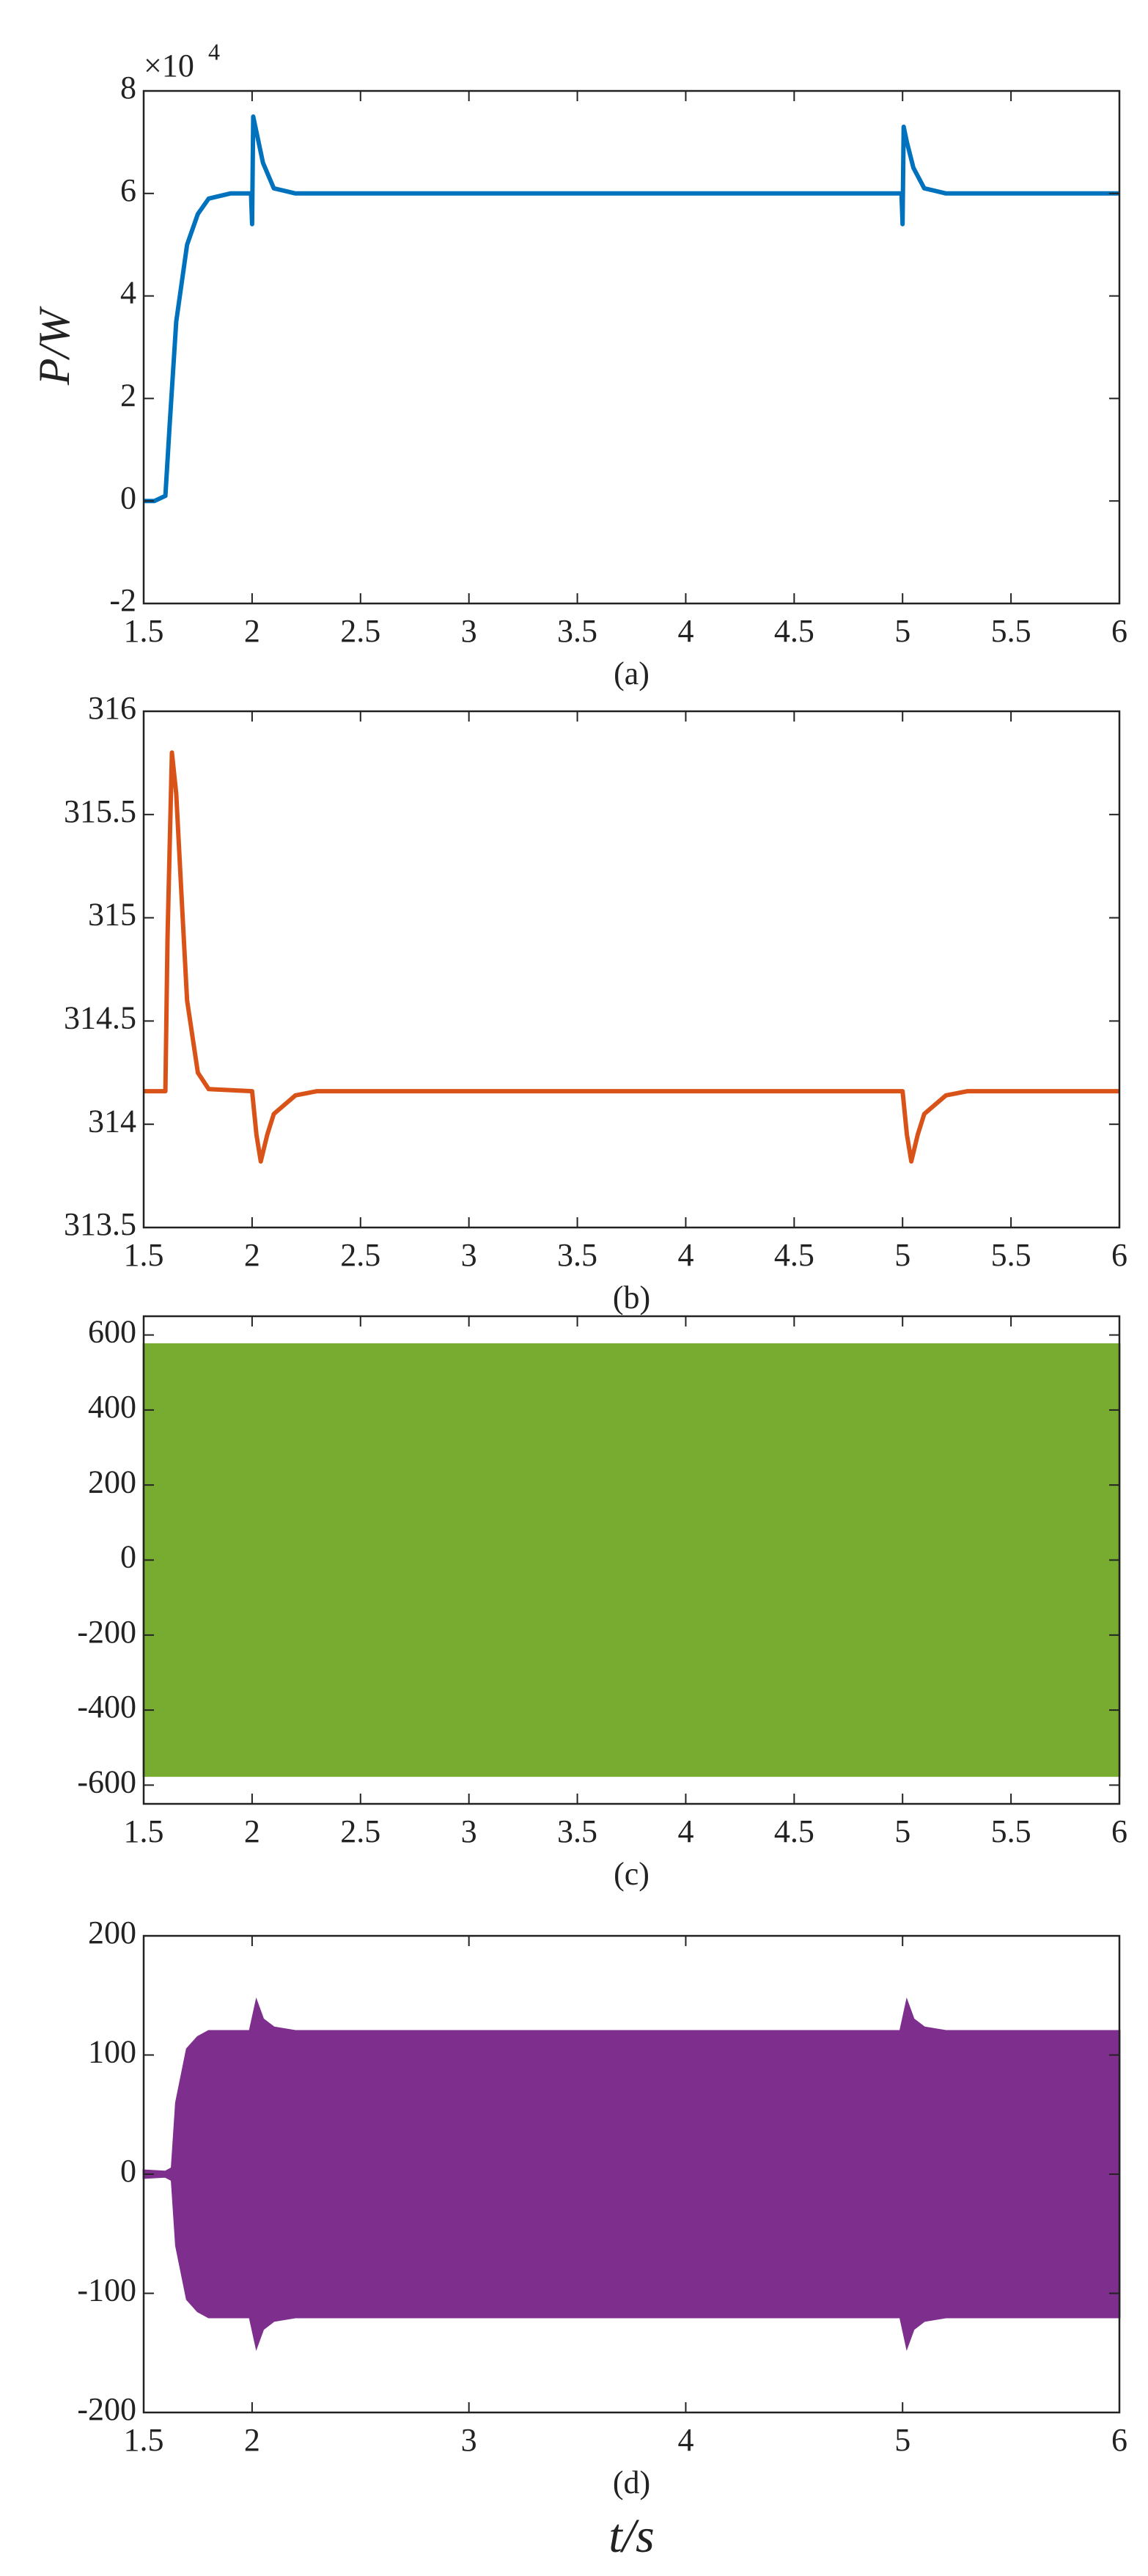  What do you see at coordinates (100, 811) in the screenshot?
I see `y-tick-label: 315.5` at bounding box center [100, 811].